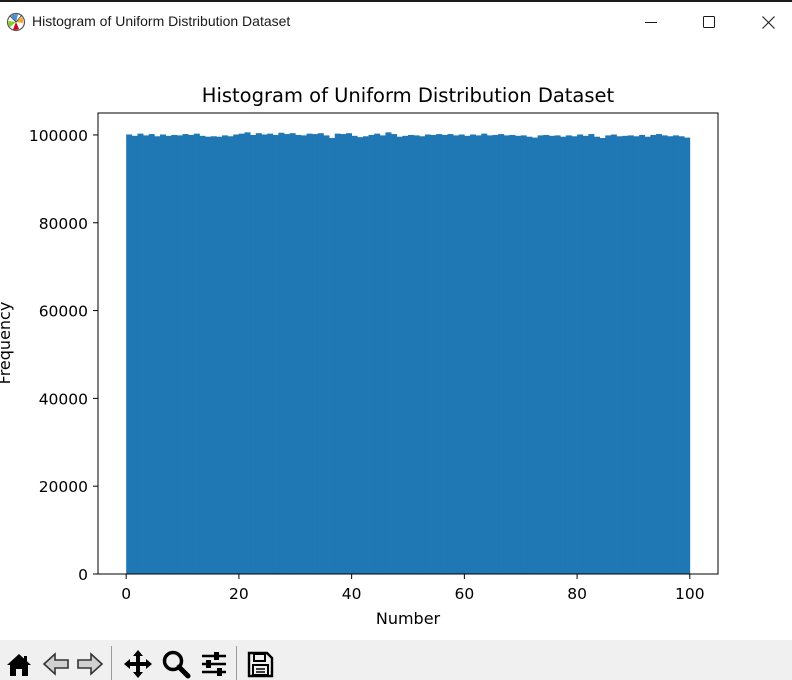  I want to click on minimize-button, so click(651, 22).